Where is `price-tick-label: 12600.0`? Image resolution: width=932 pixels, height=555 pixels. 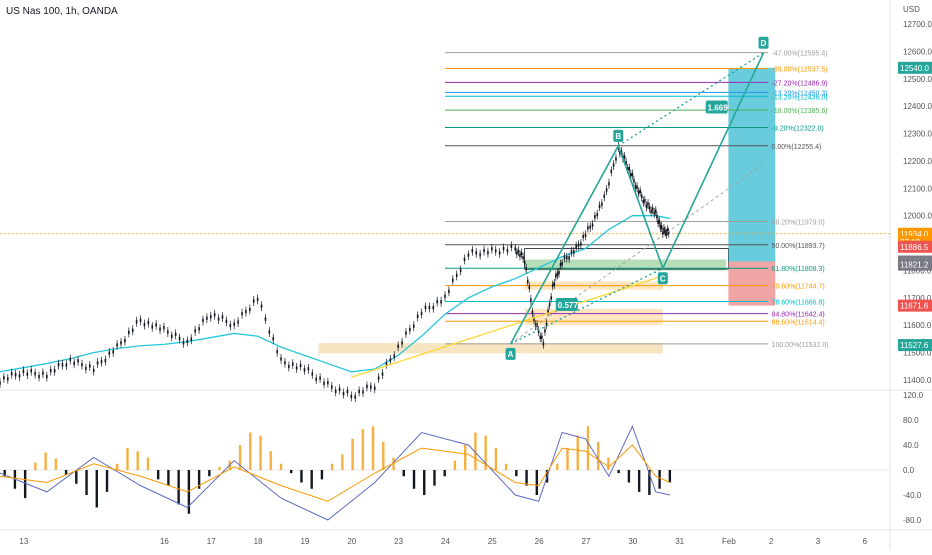 price-tick-label: 12600.0 is located at coordinates (917, 51).